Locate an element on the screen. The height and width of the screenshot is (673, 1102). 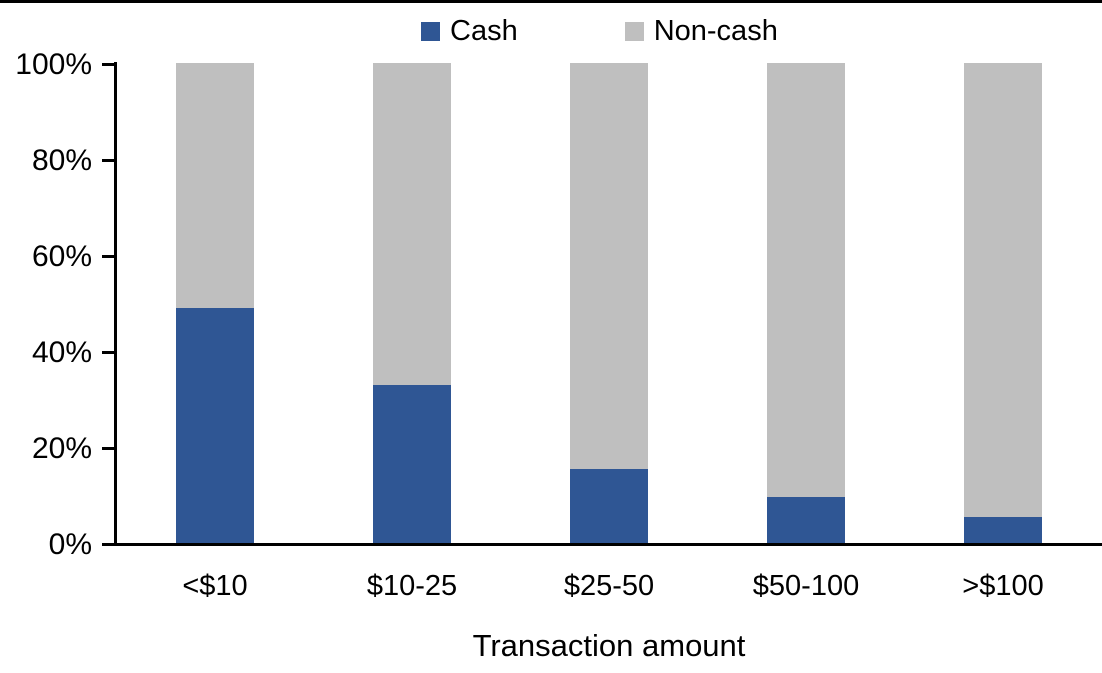
legend-label-noncash: Non-cash is located at coordinates (715, 31).